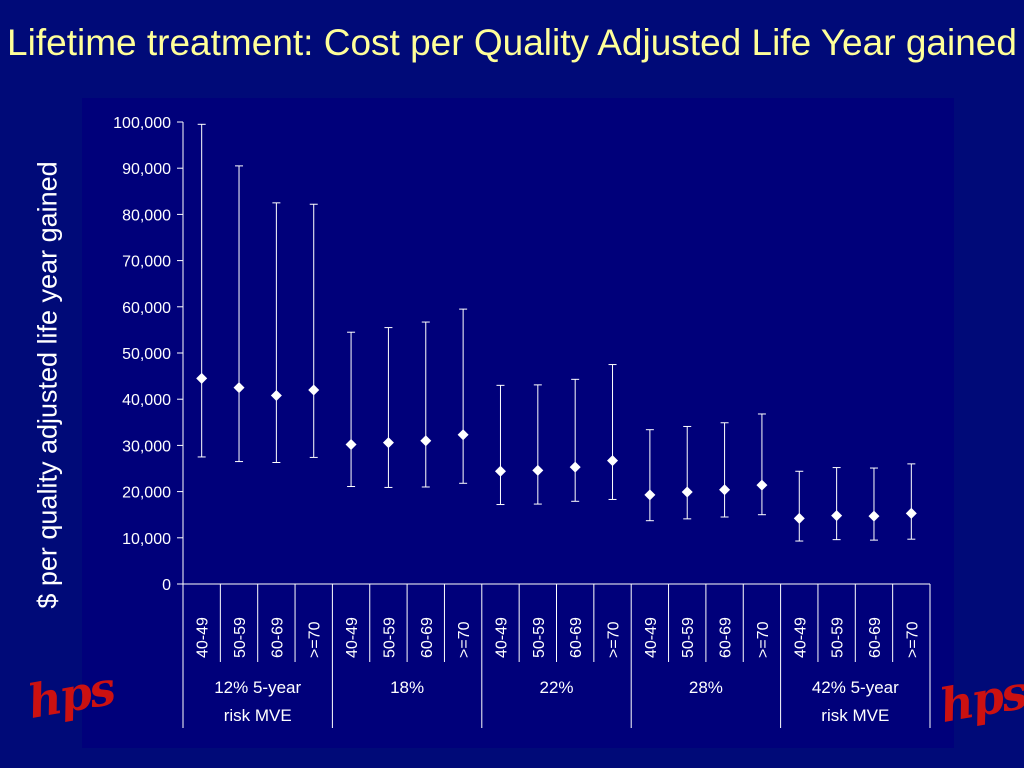  I want to click on y-tick-label: 70,000, so click(146, 262).